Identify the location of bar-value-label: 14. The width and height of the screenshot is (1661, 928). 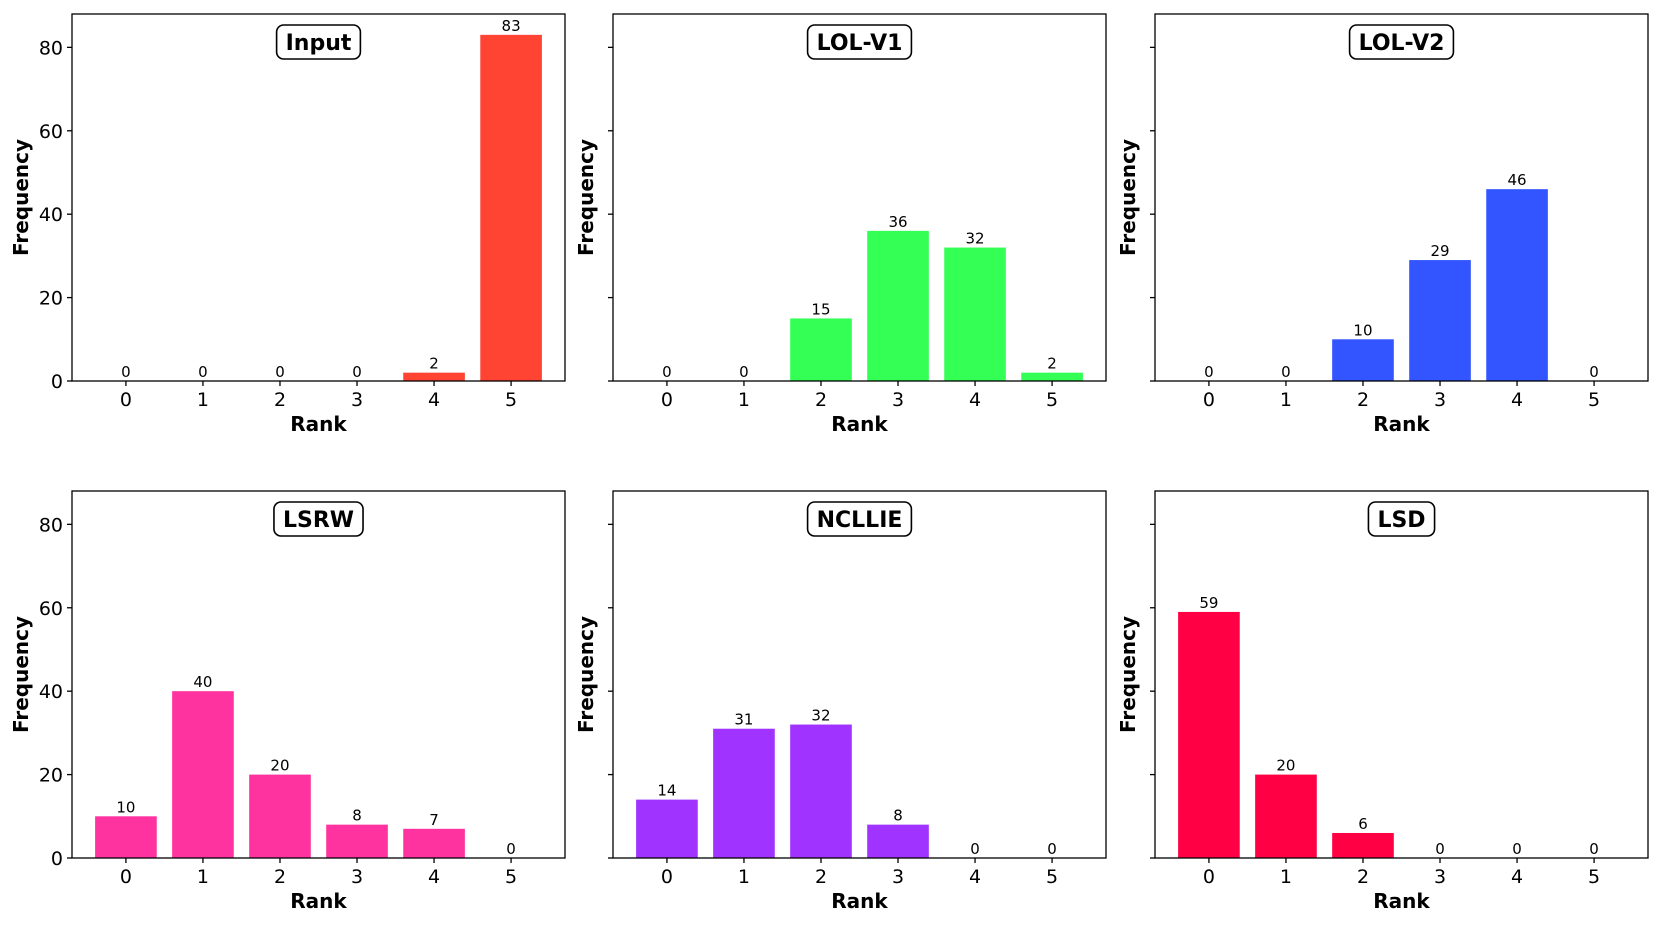
(666, 791).